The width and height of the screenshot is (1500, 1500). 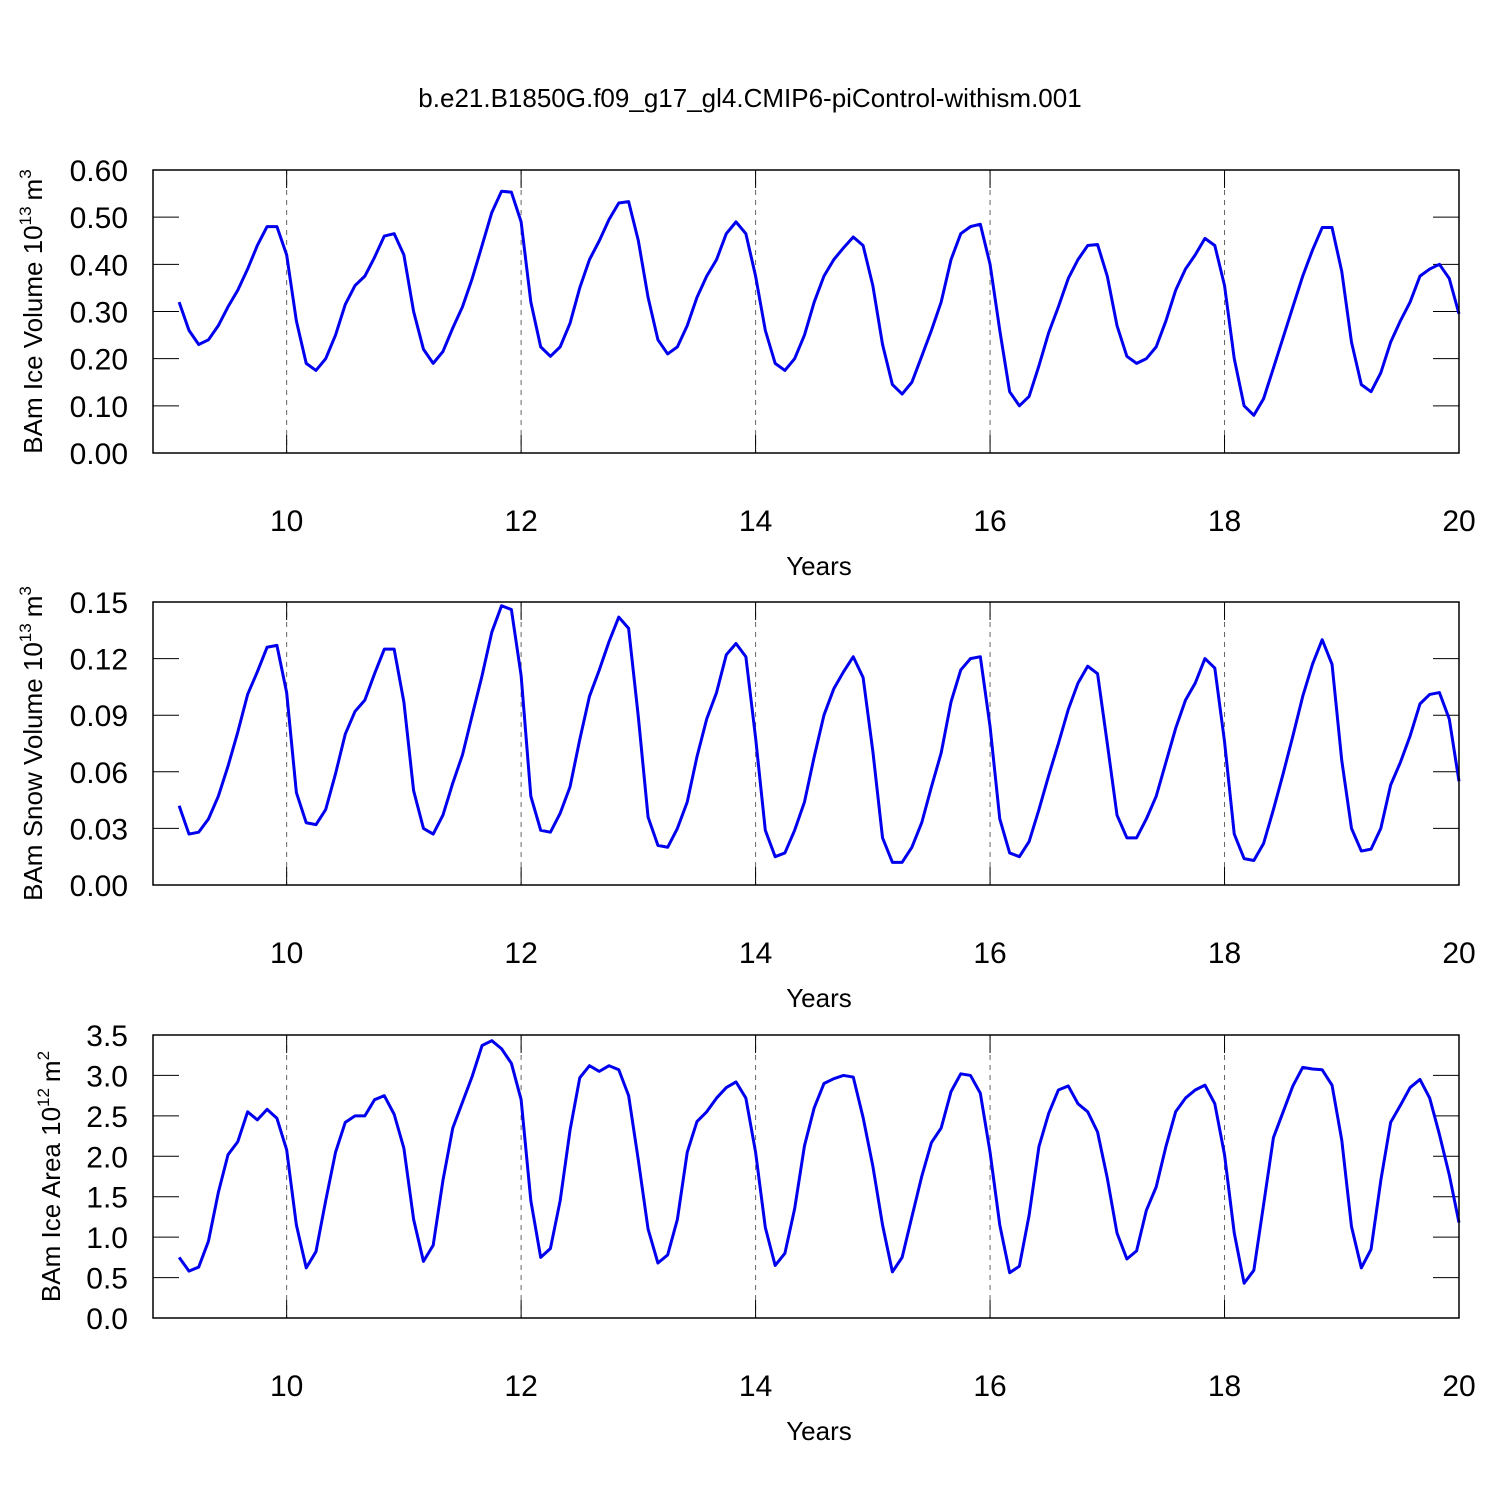 I want to click on y-axis-title: BAm Ice Area 1012 m2, so click(x=50, y=1176).